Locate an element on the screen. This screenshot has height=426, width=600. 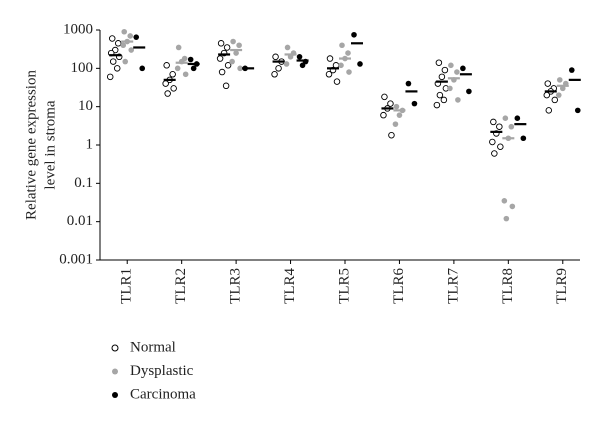
x-tick-label: TLR8 is located at coordinates (508, 286).